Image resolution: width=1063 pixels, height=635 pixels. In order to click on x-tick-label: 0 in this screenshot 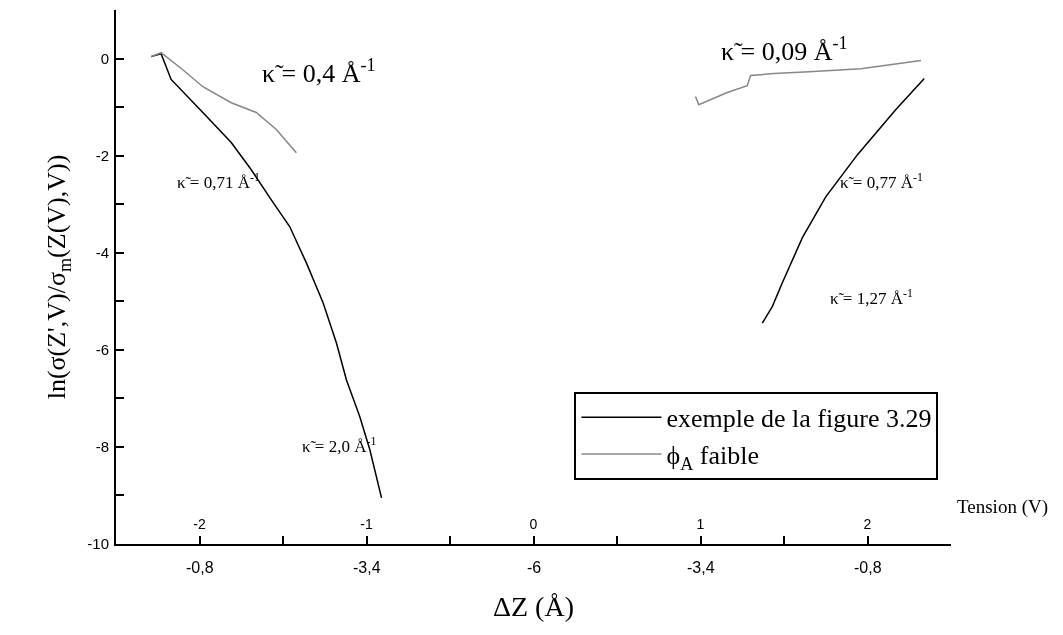, I will do `click(533, 523)`.